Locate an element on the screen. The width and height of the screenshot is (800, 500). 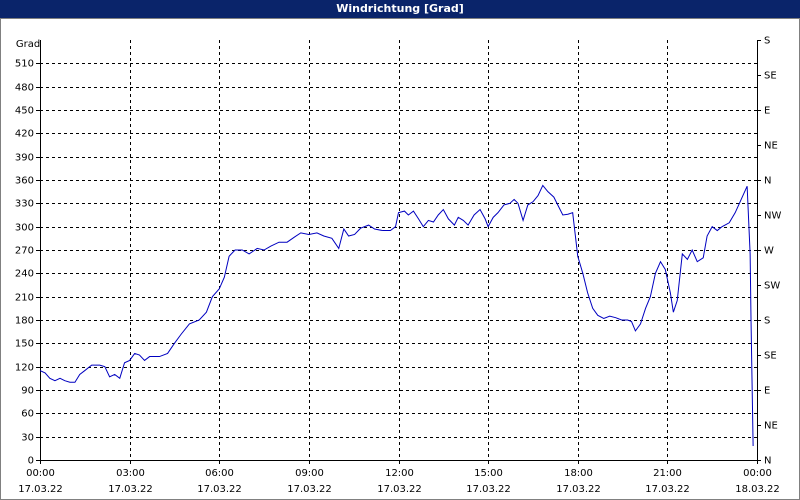
y-tick-label: 300 is located at coordinates (24, 228).